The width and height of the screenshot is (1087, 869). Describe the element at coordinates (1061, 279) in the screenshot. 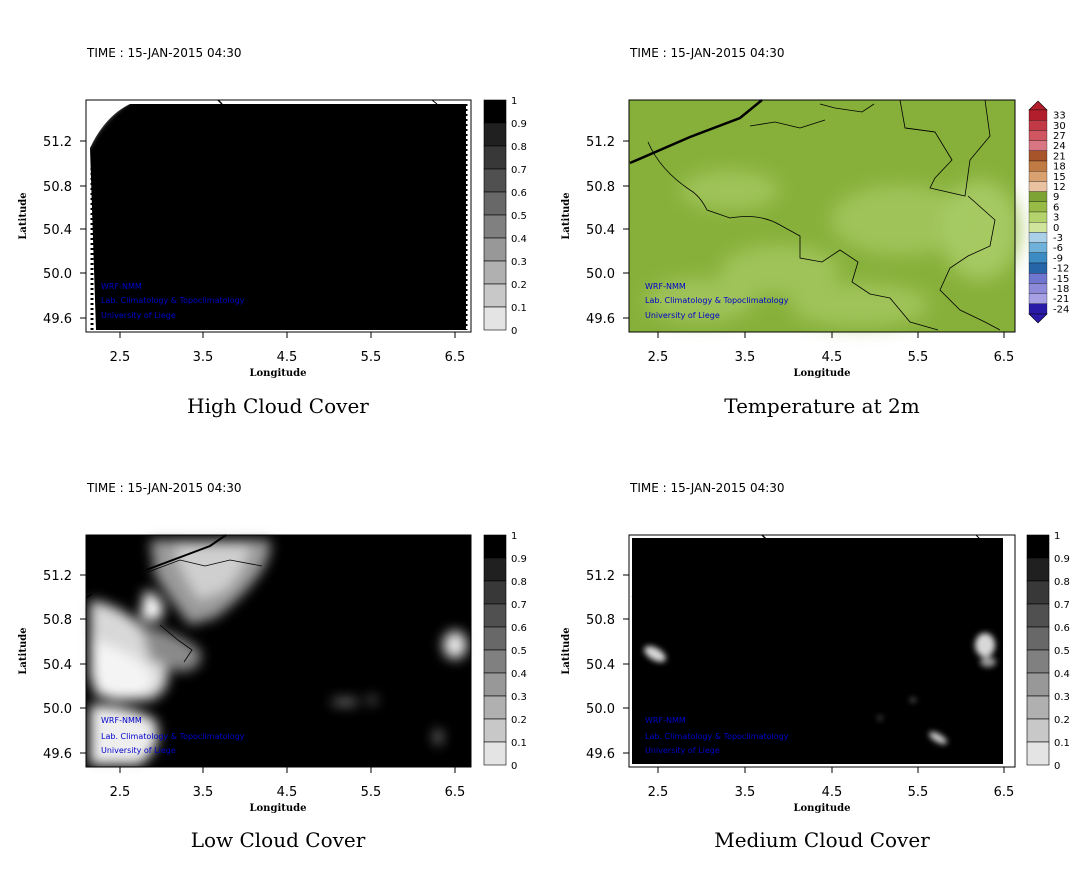

I see `colorbar-label: -15` at that location.